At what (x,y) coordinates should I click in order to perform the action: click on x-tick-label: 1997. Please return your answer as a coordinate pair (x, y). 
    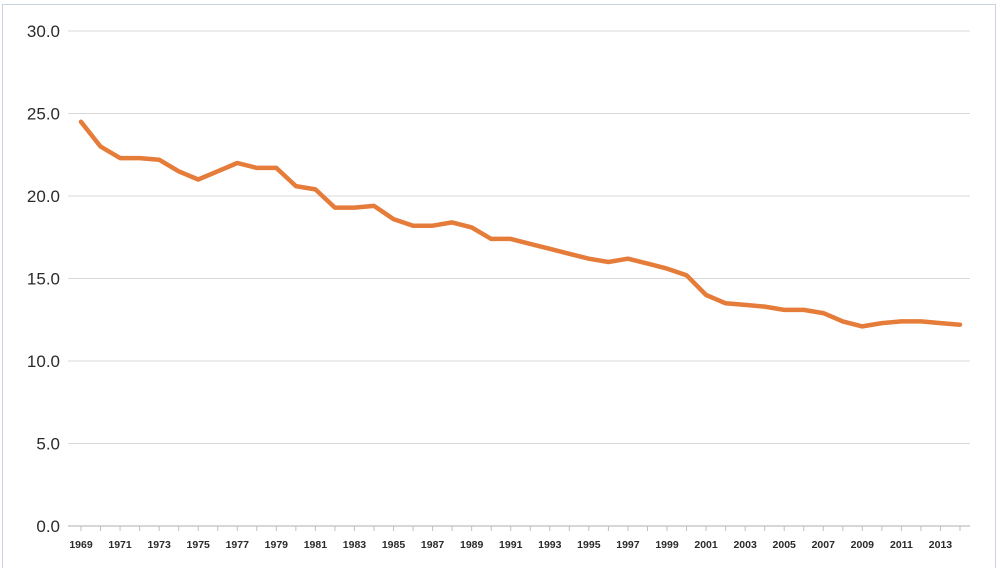
    Looking at the image, I should click on (628, 545).